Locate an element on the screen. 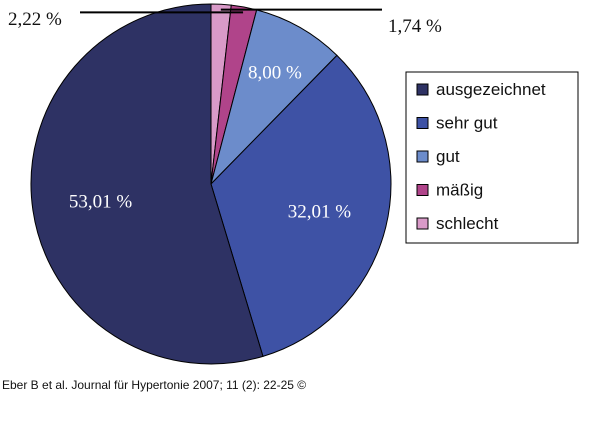  legend: ausgezeichnet sehr gut gut mäßig schlecht is located at coordinates (492, 157).